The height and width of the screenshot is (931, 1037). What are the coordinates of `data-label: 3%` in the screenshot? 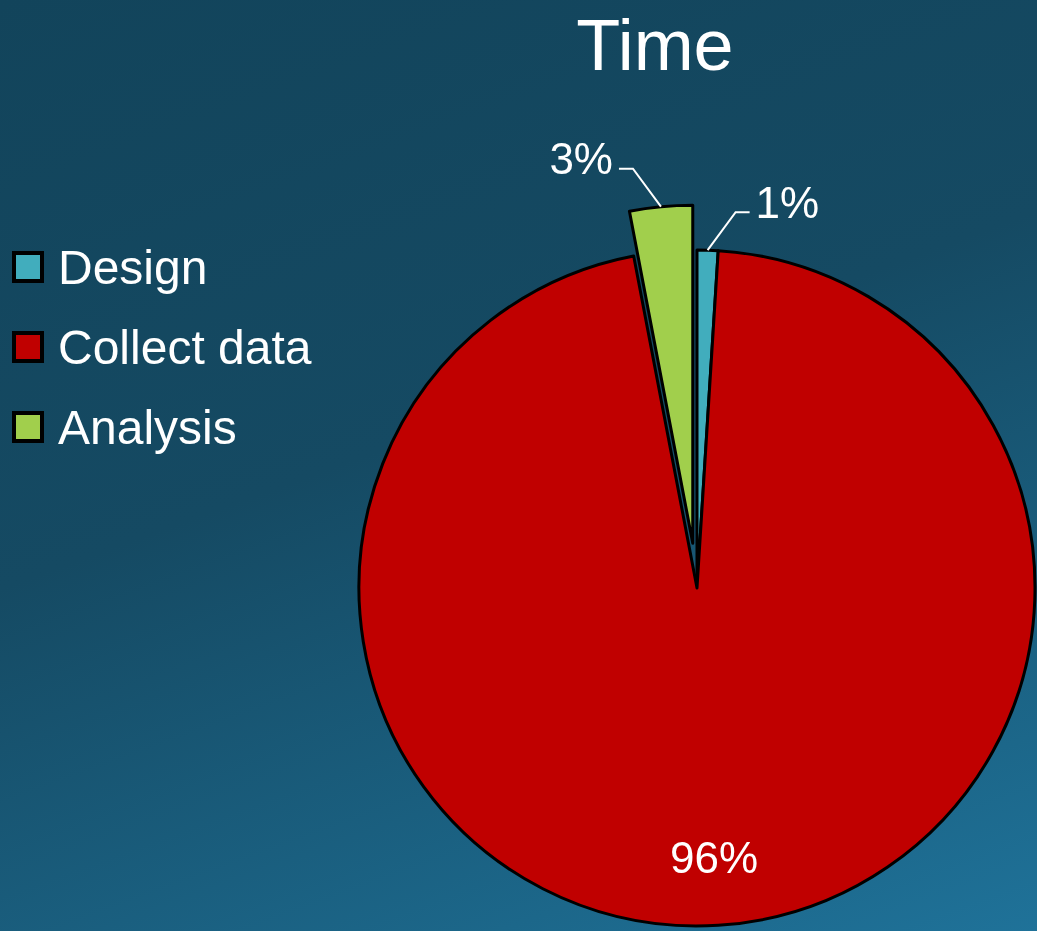 It's located at (581, 159).